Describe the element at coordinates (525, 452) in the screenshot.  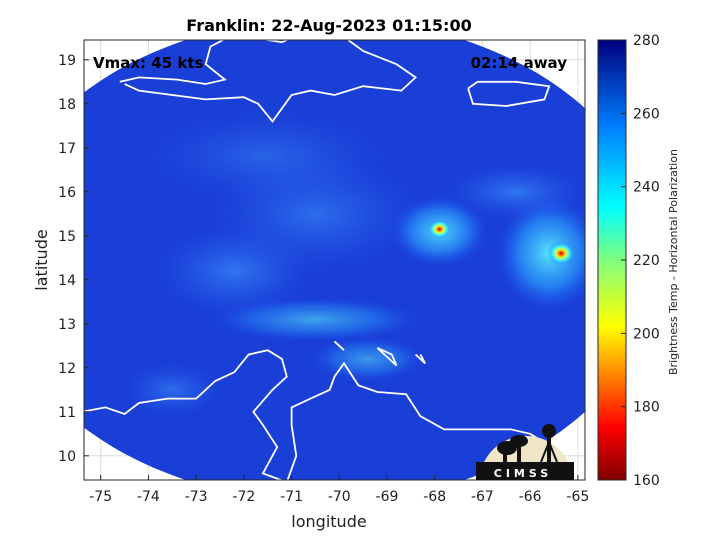
I see `cimss-logo: CIMSS` at that location.